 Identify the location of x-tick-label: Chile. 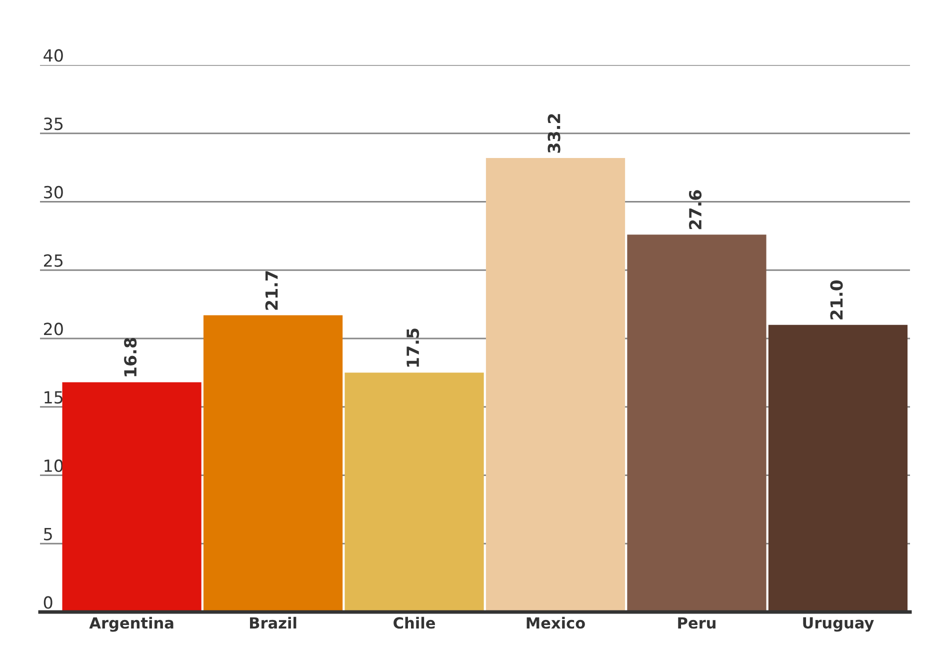
(414, 622).